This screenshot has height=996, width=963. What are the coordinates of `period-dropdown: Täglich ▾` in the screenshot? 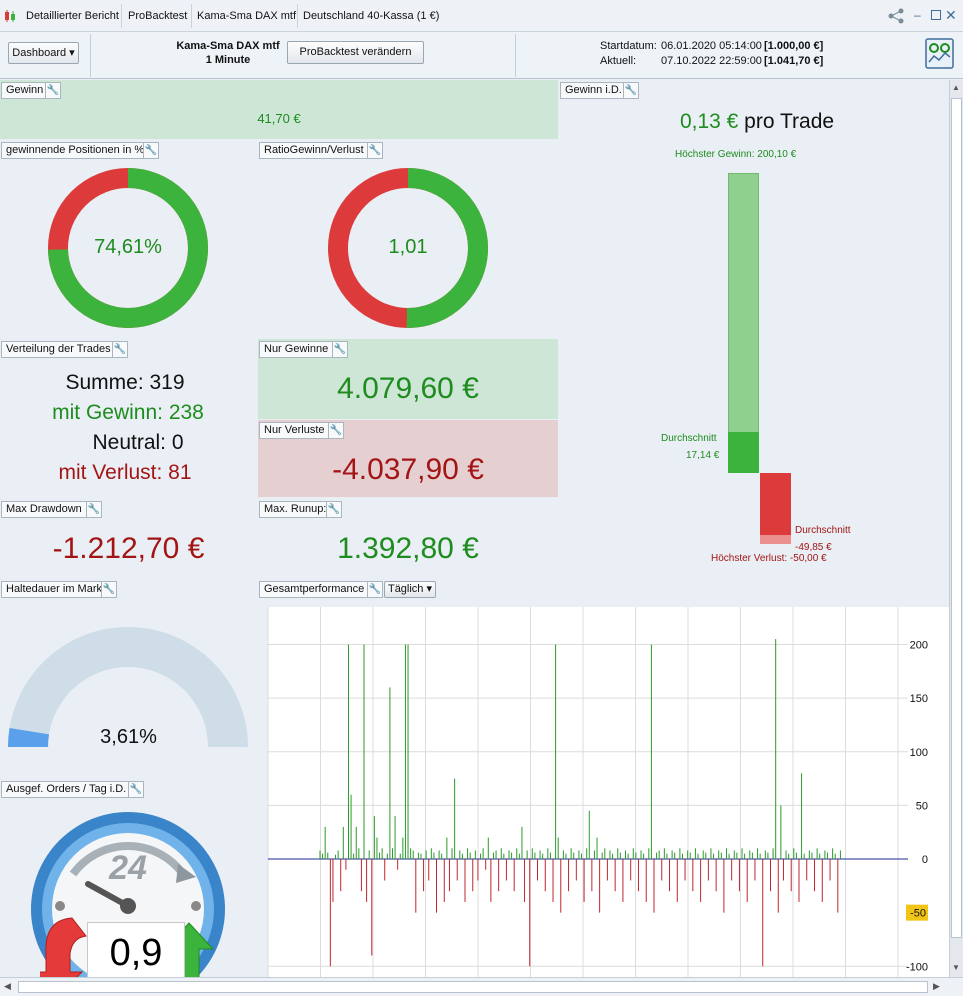 It's located at (410, 589).